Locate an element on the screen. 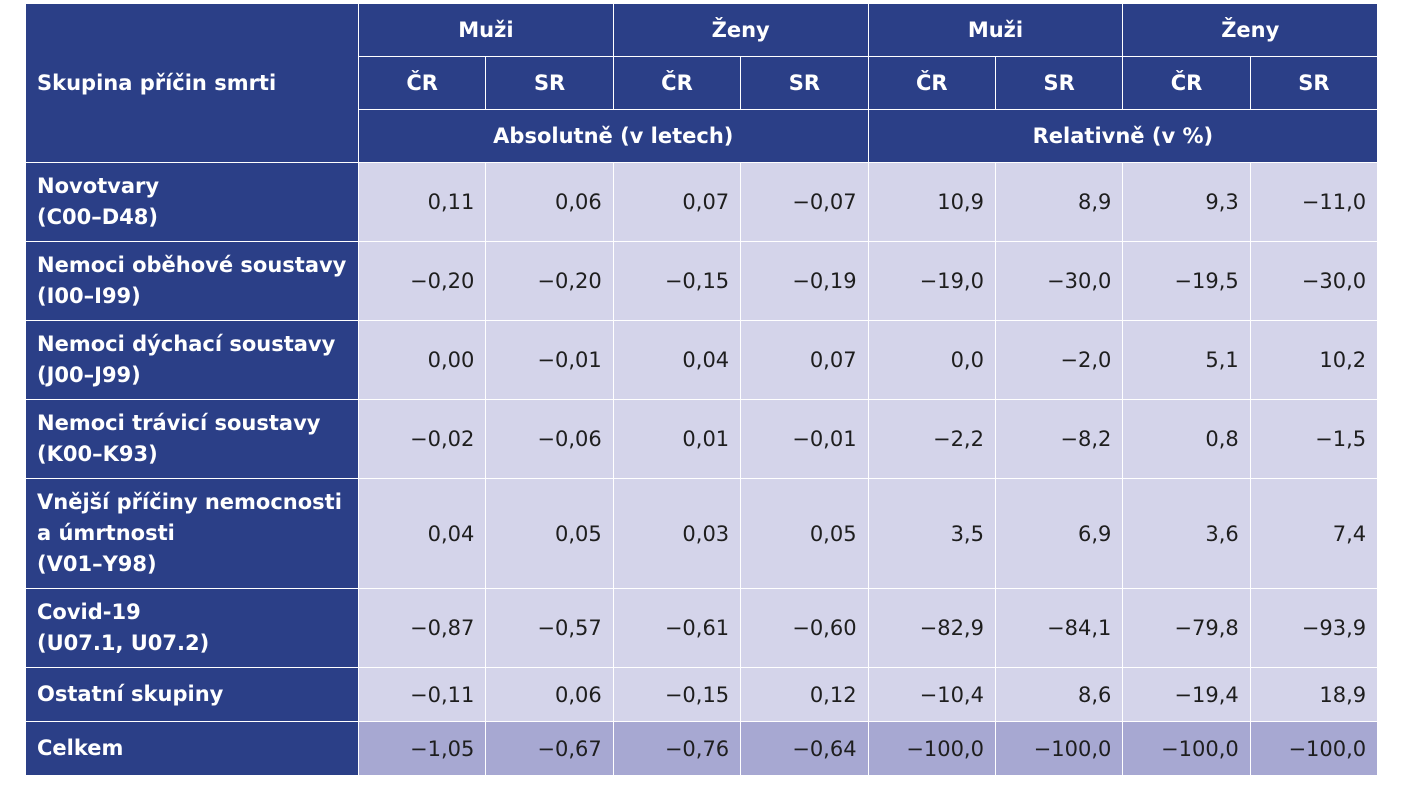 Image resolution: width=1409 pixels, height=800 pixels. value-cell: −0,57 is located at coordinates (549, 628).